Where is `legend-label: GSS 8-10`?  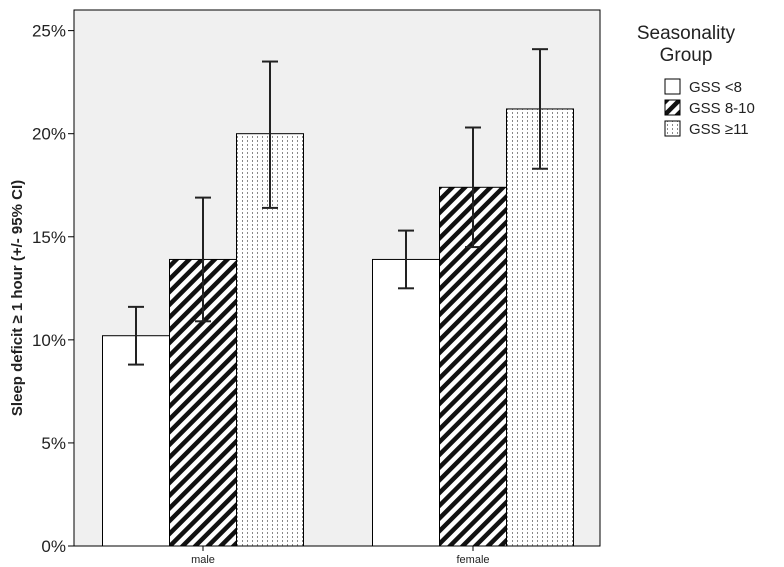
legend-label: GSS 8-10 is located at coordinates (722, 108).